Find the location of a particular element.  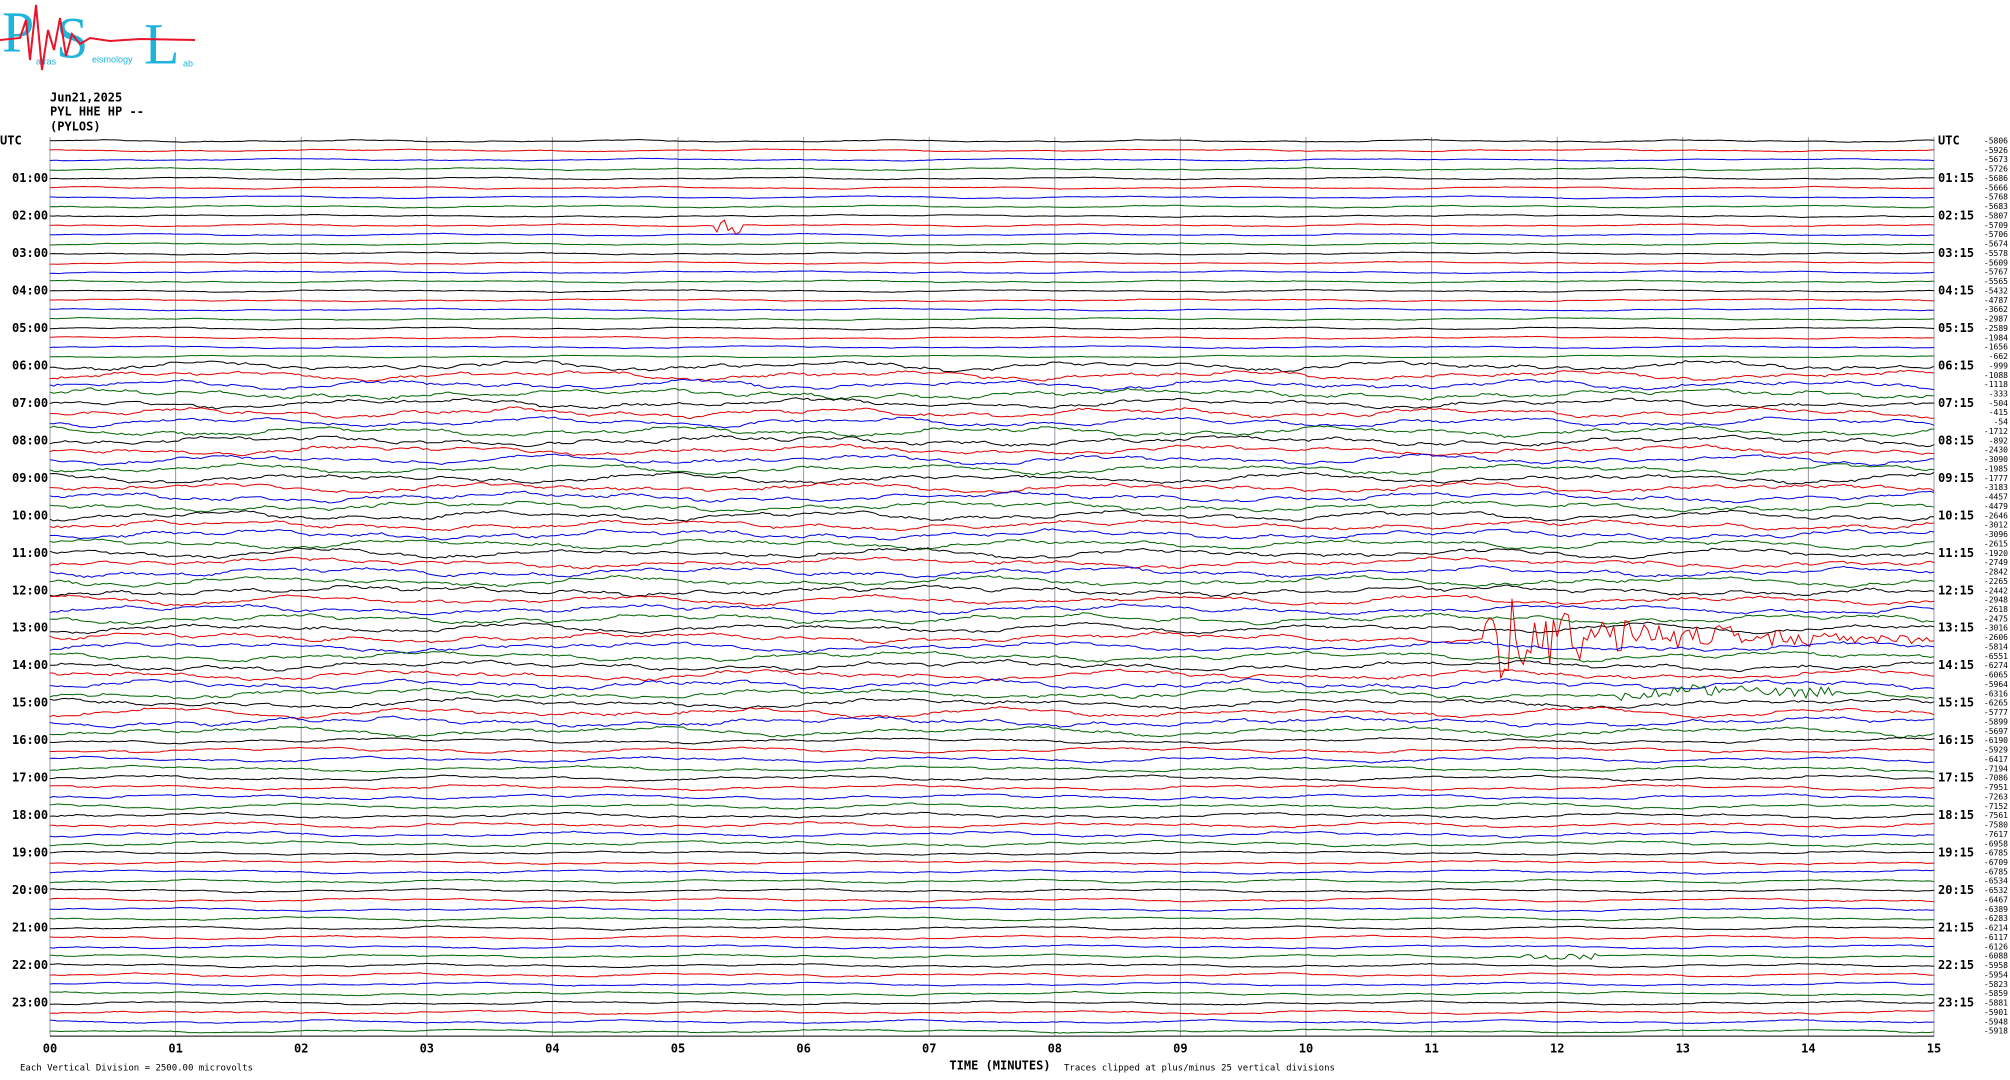

time-label-left: 02:00 is located at coordinates (30, 215).